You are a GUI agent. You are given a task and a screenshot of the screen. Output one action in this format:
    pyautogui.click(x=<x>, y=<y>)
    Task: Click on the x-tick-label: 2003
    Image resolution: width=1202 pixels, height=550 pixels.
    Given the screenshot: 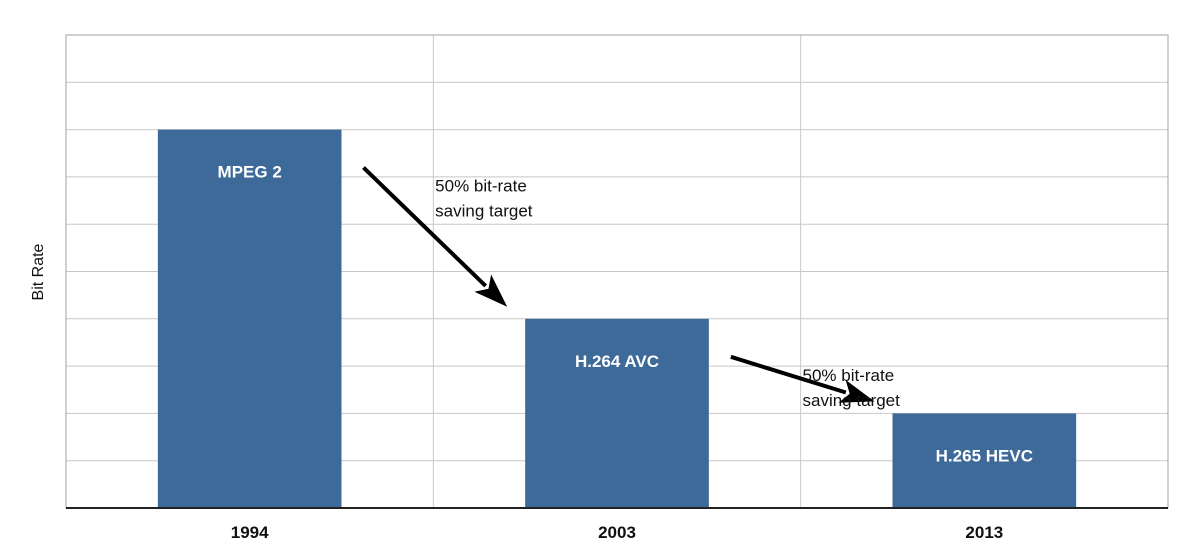 What is the action you would take?
    pyautogui.click(x=617, y=532)
    